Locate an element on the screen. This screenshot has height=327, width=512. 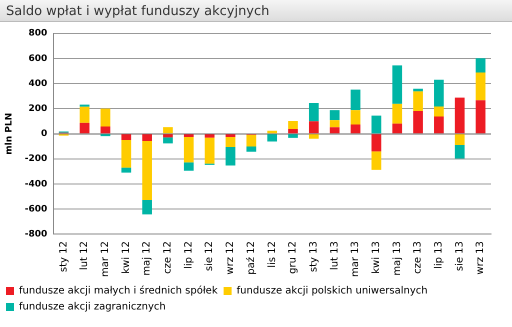
x-tick-label: sty 12 is located at coordinates (64, 256).